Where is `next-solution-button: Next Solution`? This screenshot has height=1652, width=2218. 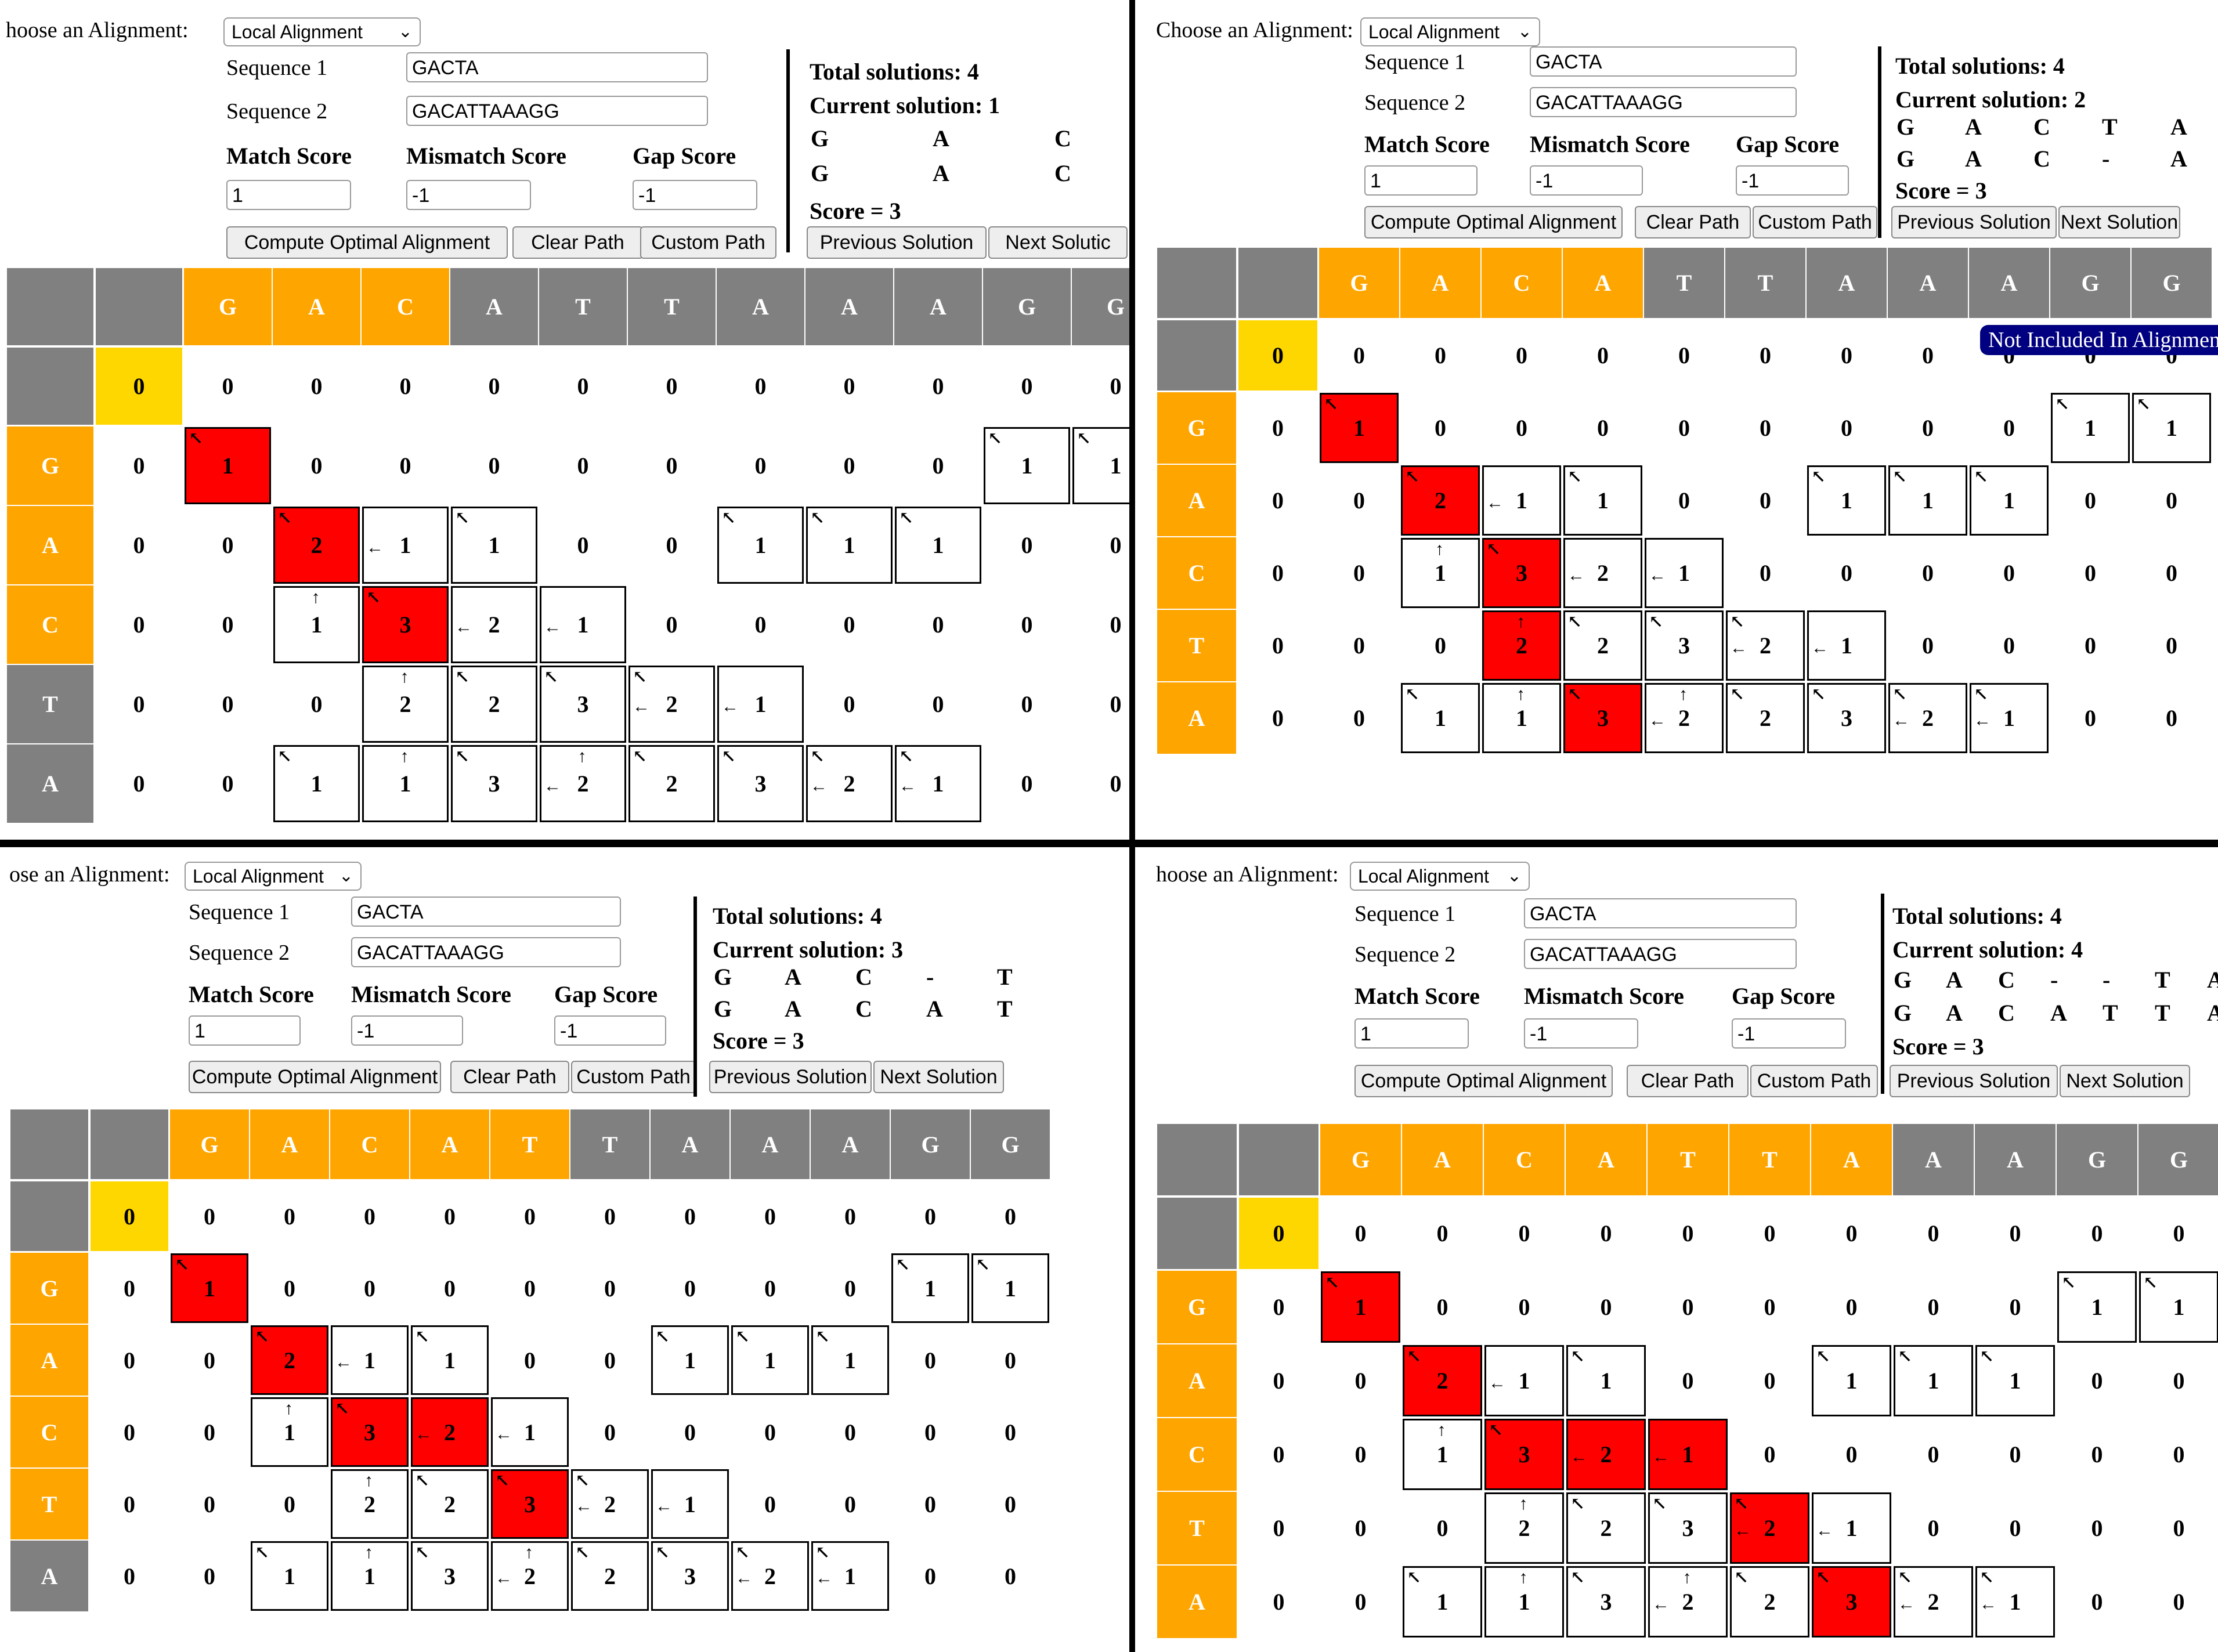
next-solution-button: Next Solution is located at coordinates (2125, 1081).